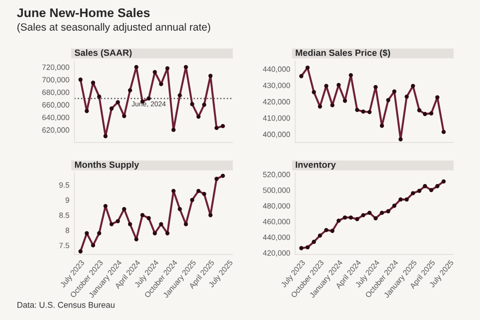  What do you see at coordinates (316, 166) in the screenshot?
I see `chart-title: Inventory` at bounding box center [316, 166].